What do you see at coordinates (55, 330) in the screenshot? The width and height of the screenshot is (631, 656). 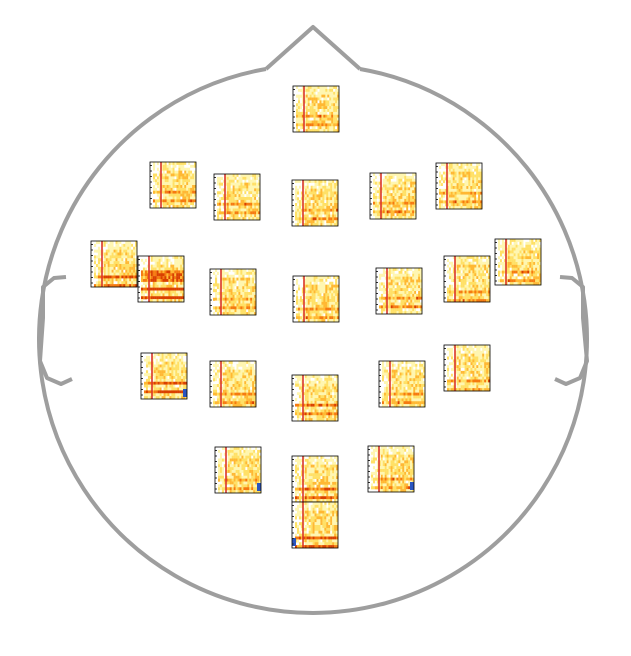 I see `left-ear` at bounding box center [55, 330].